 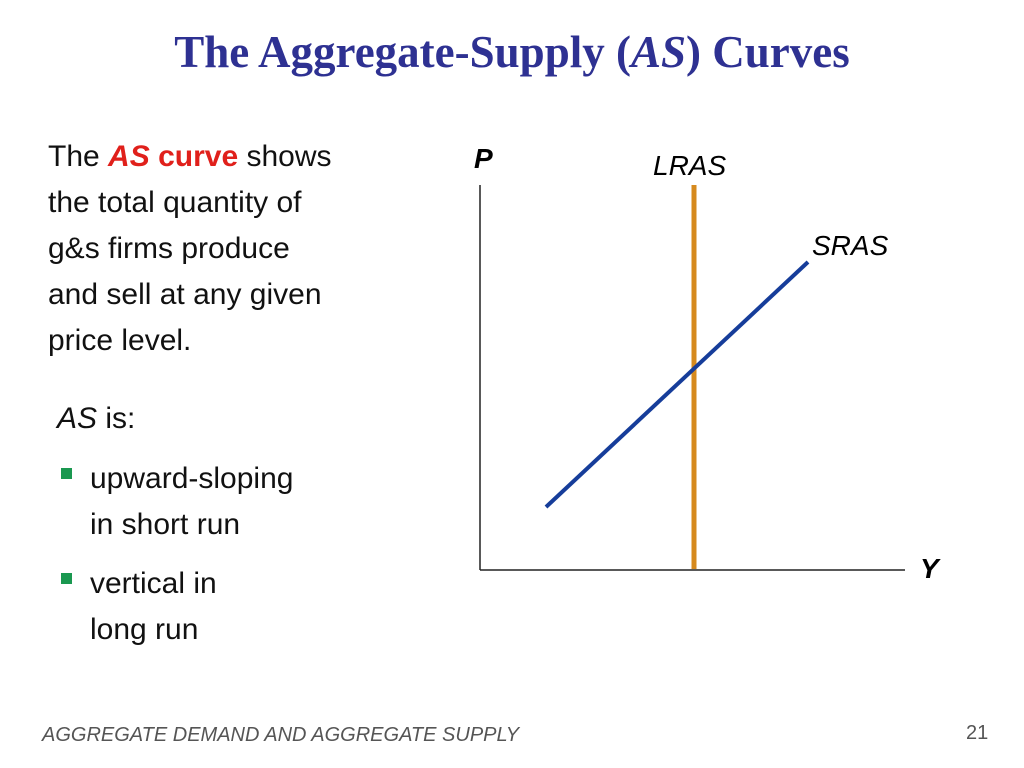 What do you see at coordinates (483, 158) in the screenshot?
I see `y-axis-label: P` at bounding box center [483, 158].